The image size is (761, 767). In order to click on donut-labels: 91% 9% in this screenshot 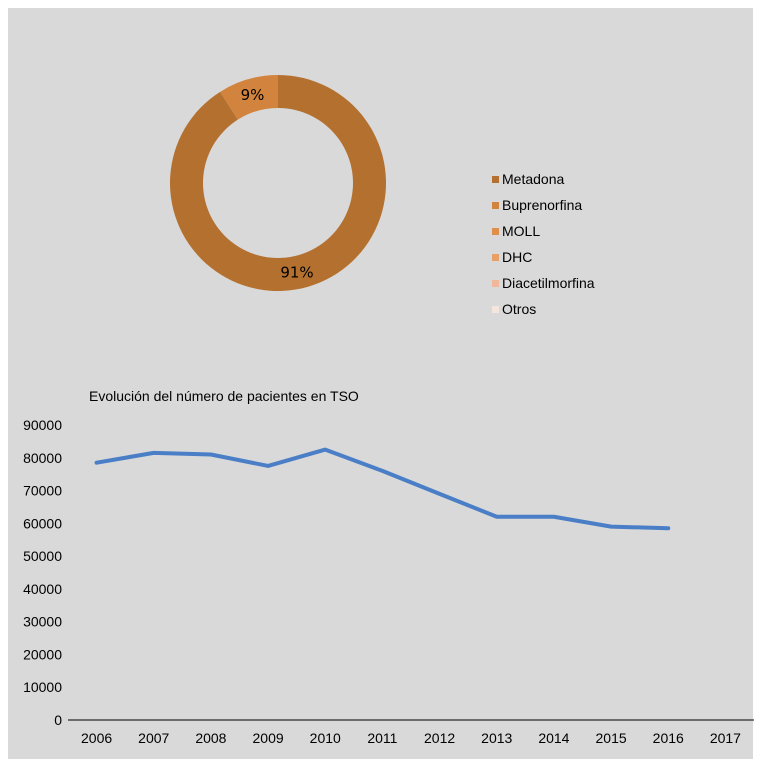, I will do `click(277, 183)`.